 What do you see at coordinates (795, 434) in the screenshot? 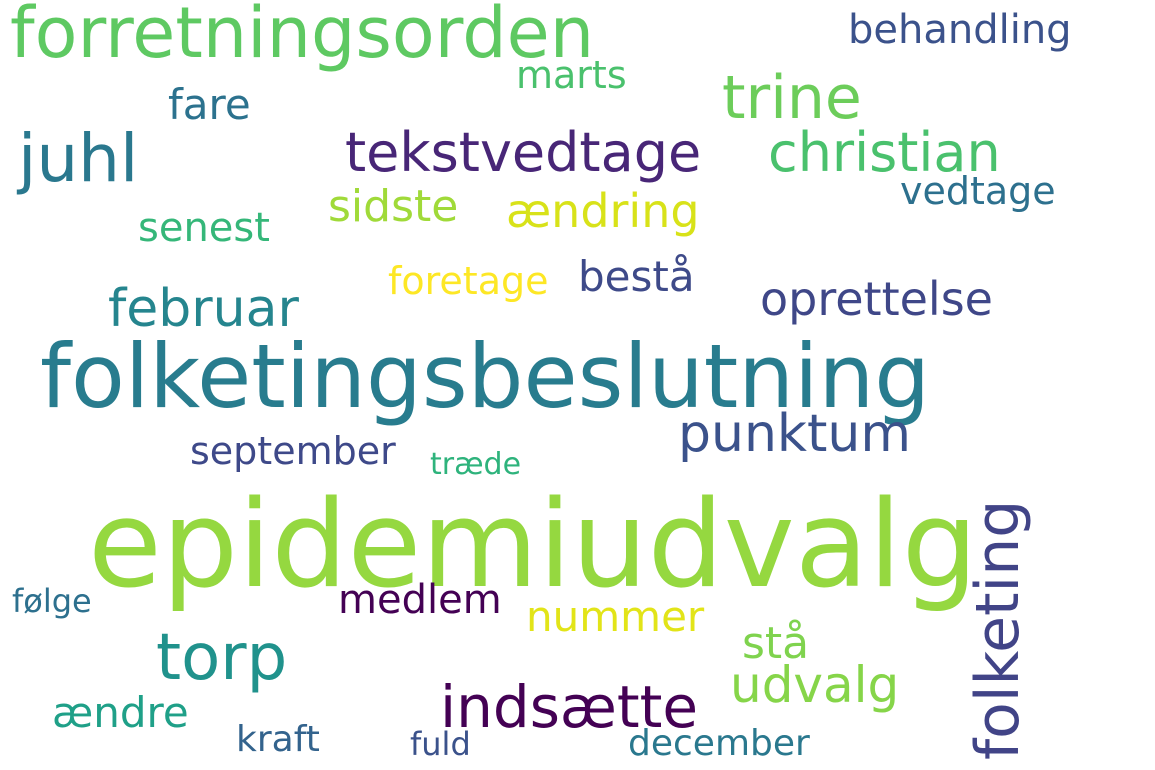
I see `word-punktum: punktum` at bounding box center [795, 434].